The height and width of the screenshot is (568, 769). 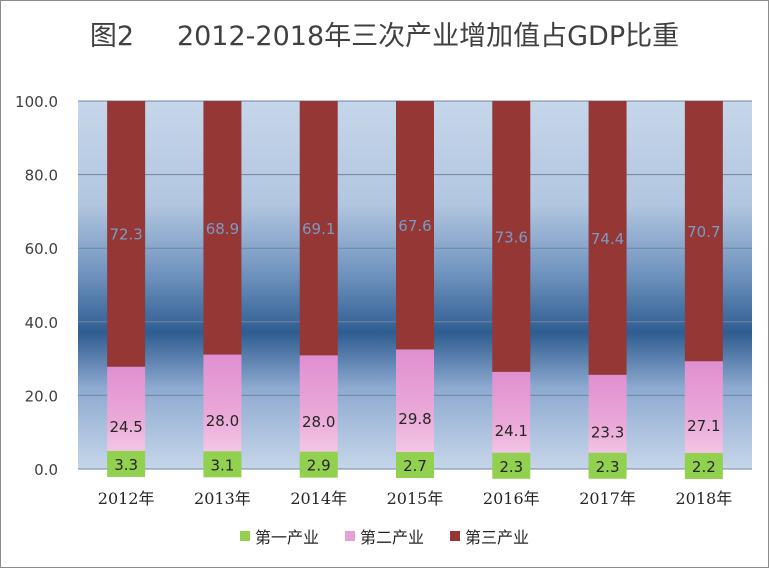 What do you see at coordinates (41, 323) in the screenshot?
I see `y-tick-label: 40.0` at bounding box center [41, 323].